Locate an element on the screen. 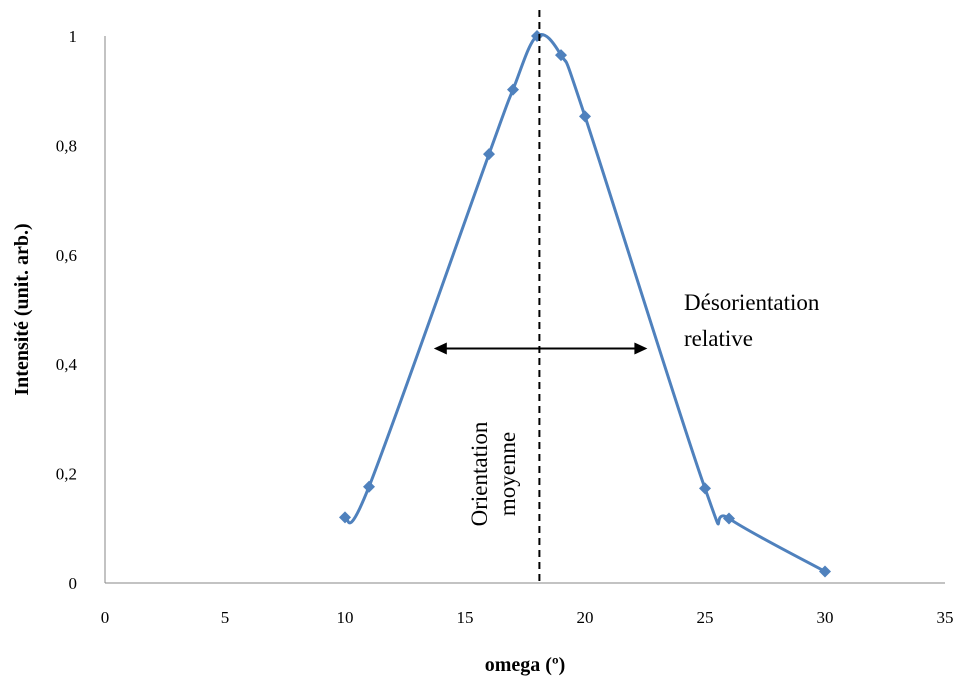 The height and width of the screenshot is (682, 965). mean-orientation-label: moyenne is located at coordinates (507, 474).